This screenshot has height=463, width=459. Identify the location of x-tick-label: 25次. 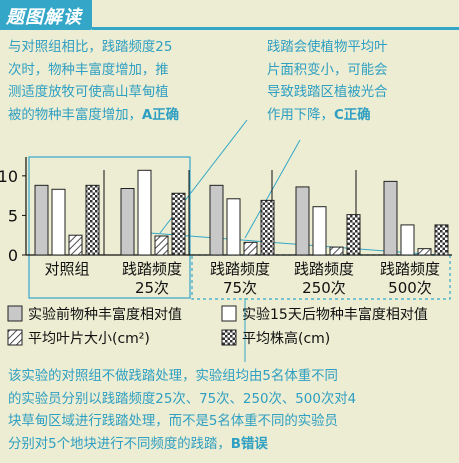
(152, 288).